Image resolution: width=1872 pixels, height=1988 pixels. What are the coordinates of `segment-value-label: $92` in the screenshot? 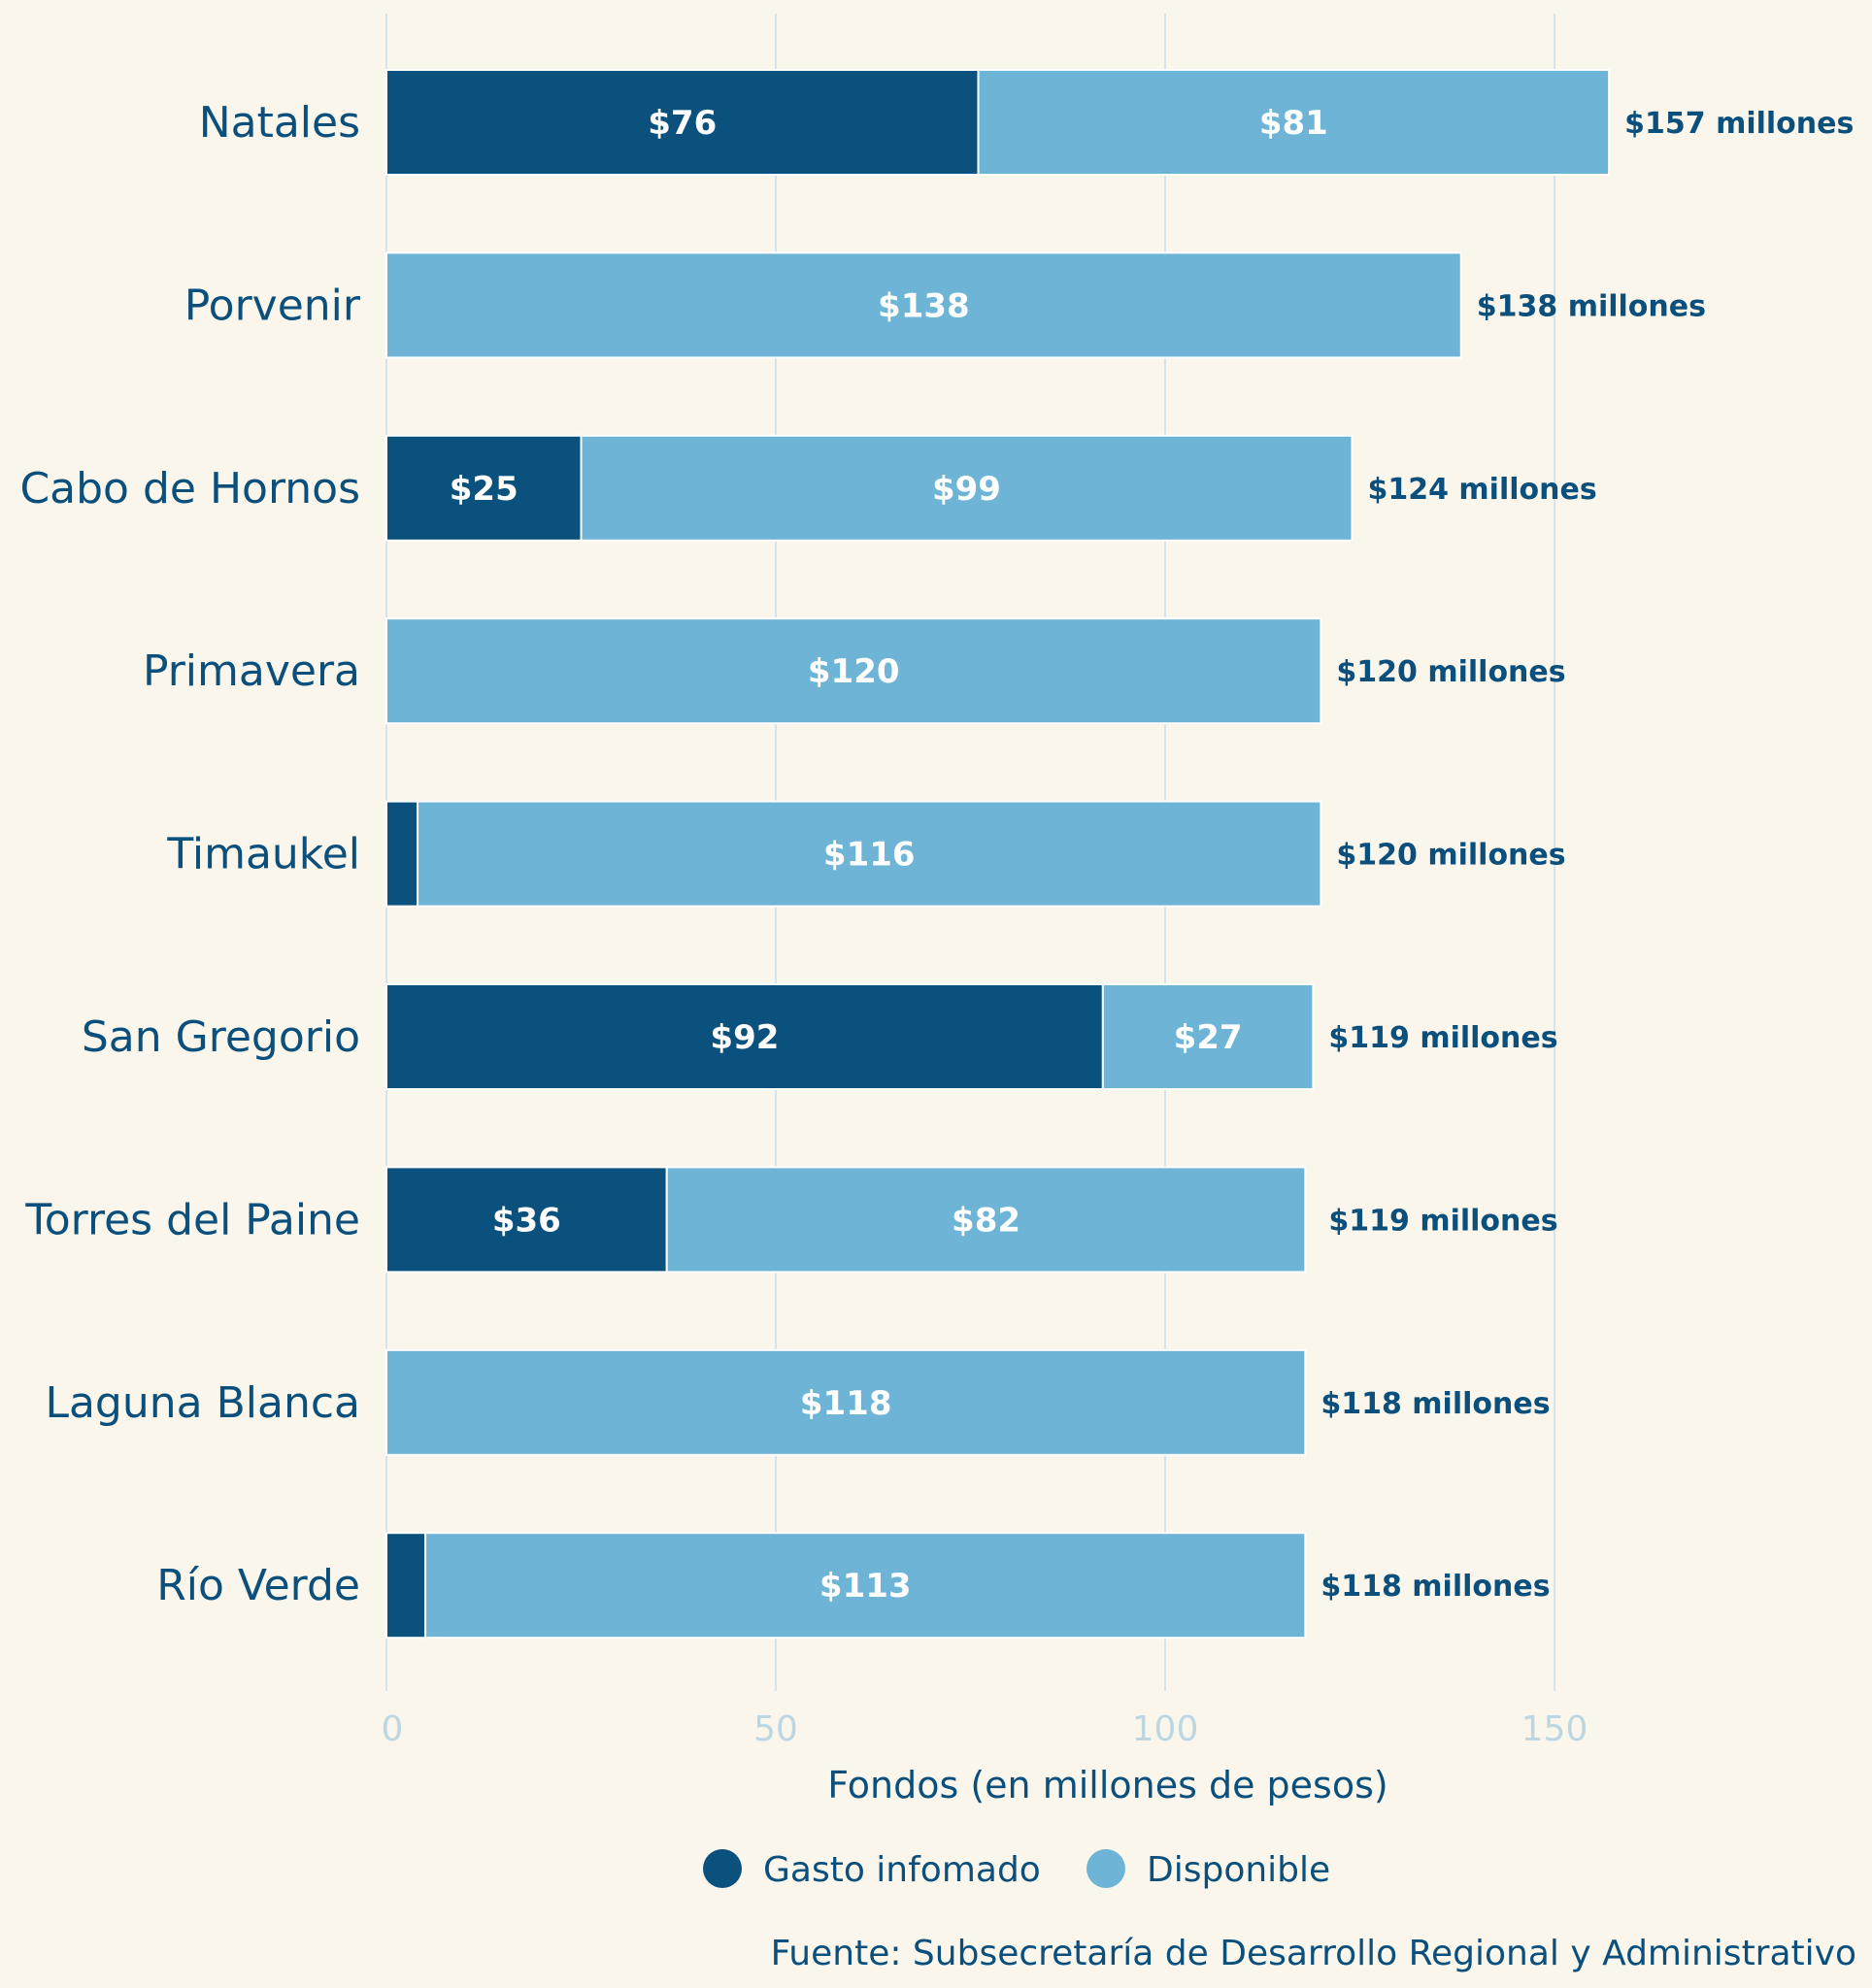 It's located at (744, 1038).